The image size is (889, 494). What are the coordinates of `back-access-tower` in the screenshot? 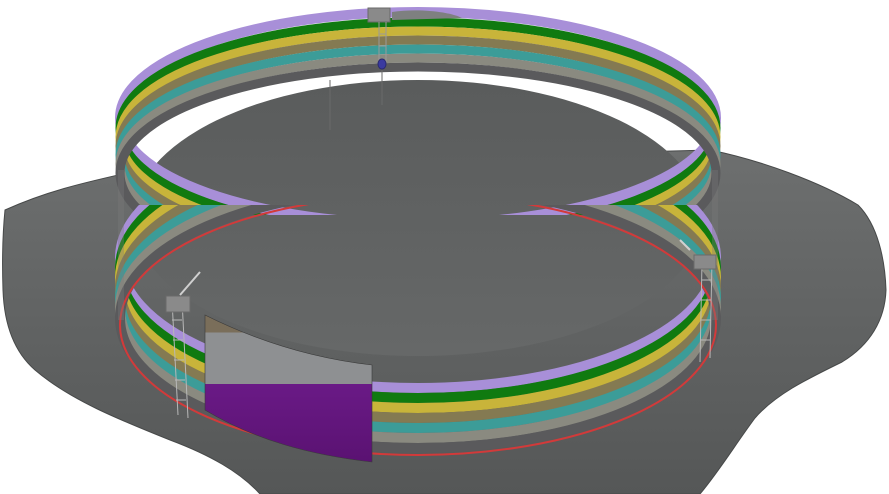 It's located at (360, 68).